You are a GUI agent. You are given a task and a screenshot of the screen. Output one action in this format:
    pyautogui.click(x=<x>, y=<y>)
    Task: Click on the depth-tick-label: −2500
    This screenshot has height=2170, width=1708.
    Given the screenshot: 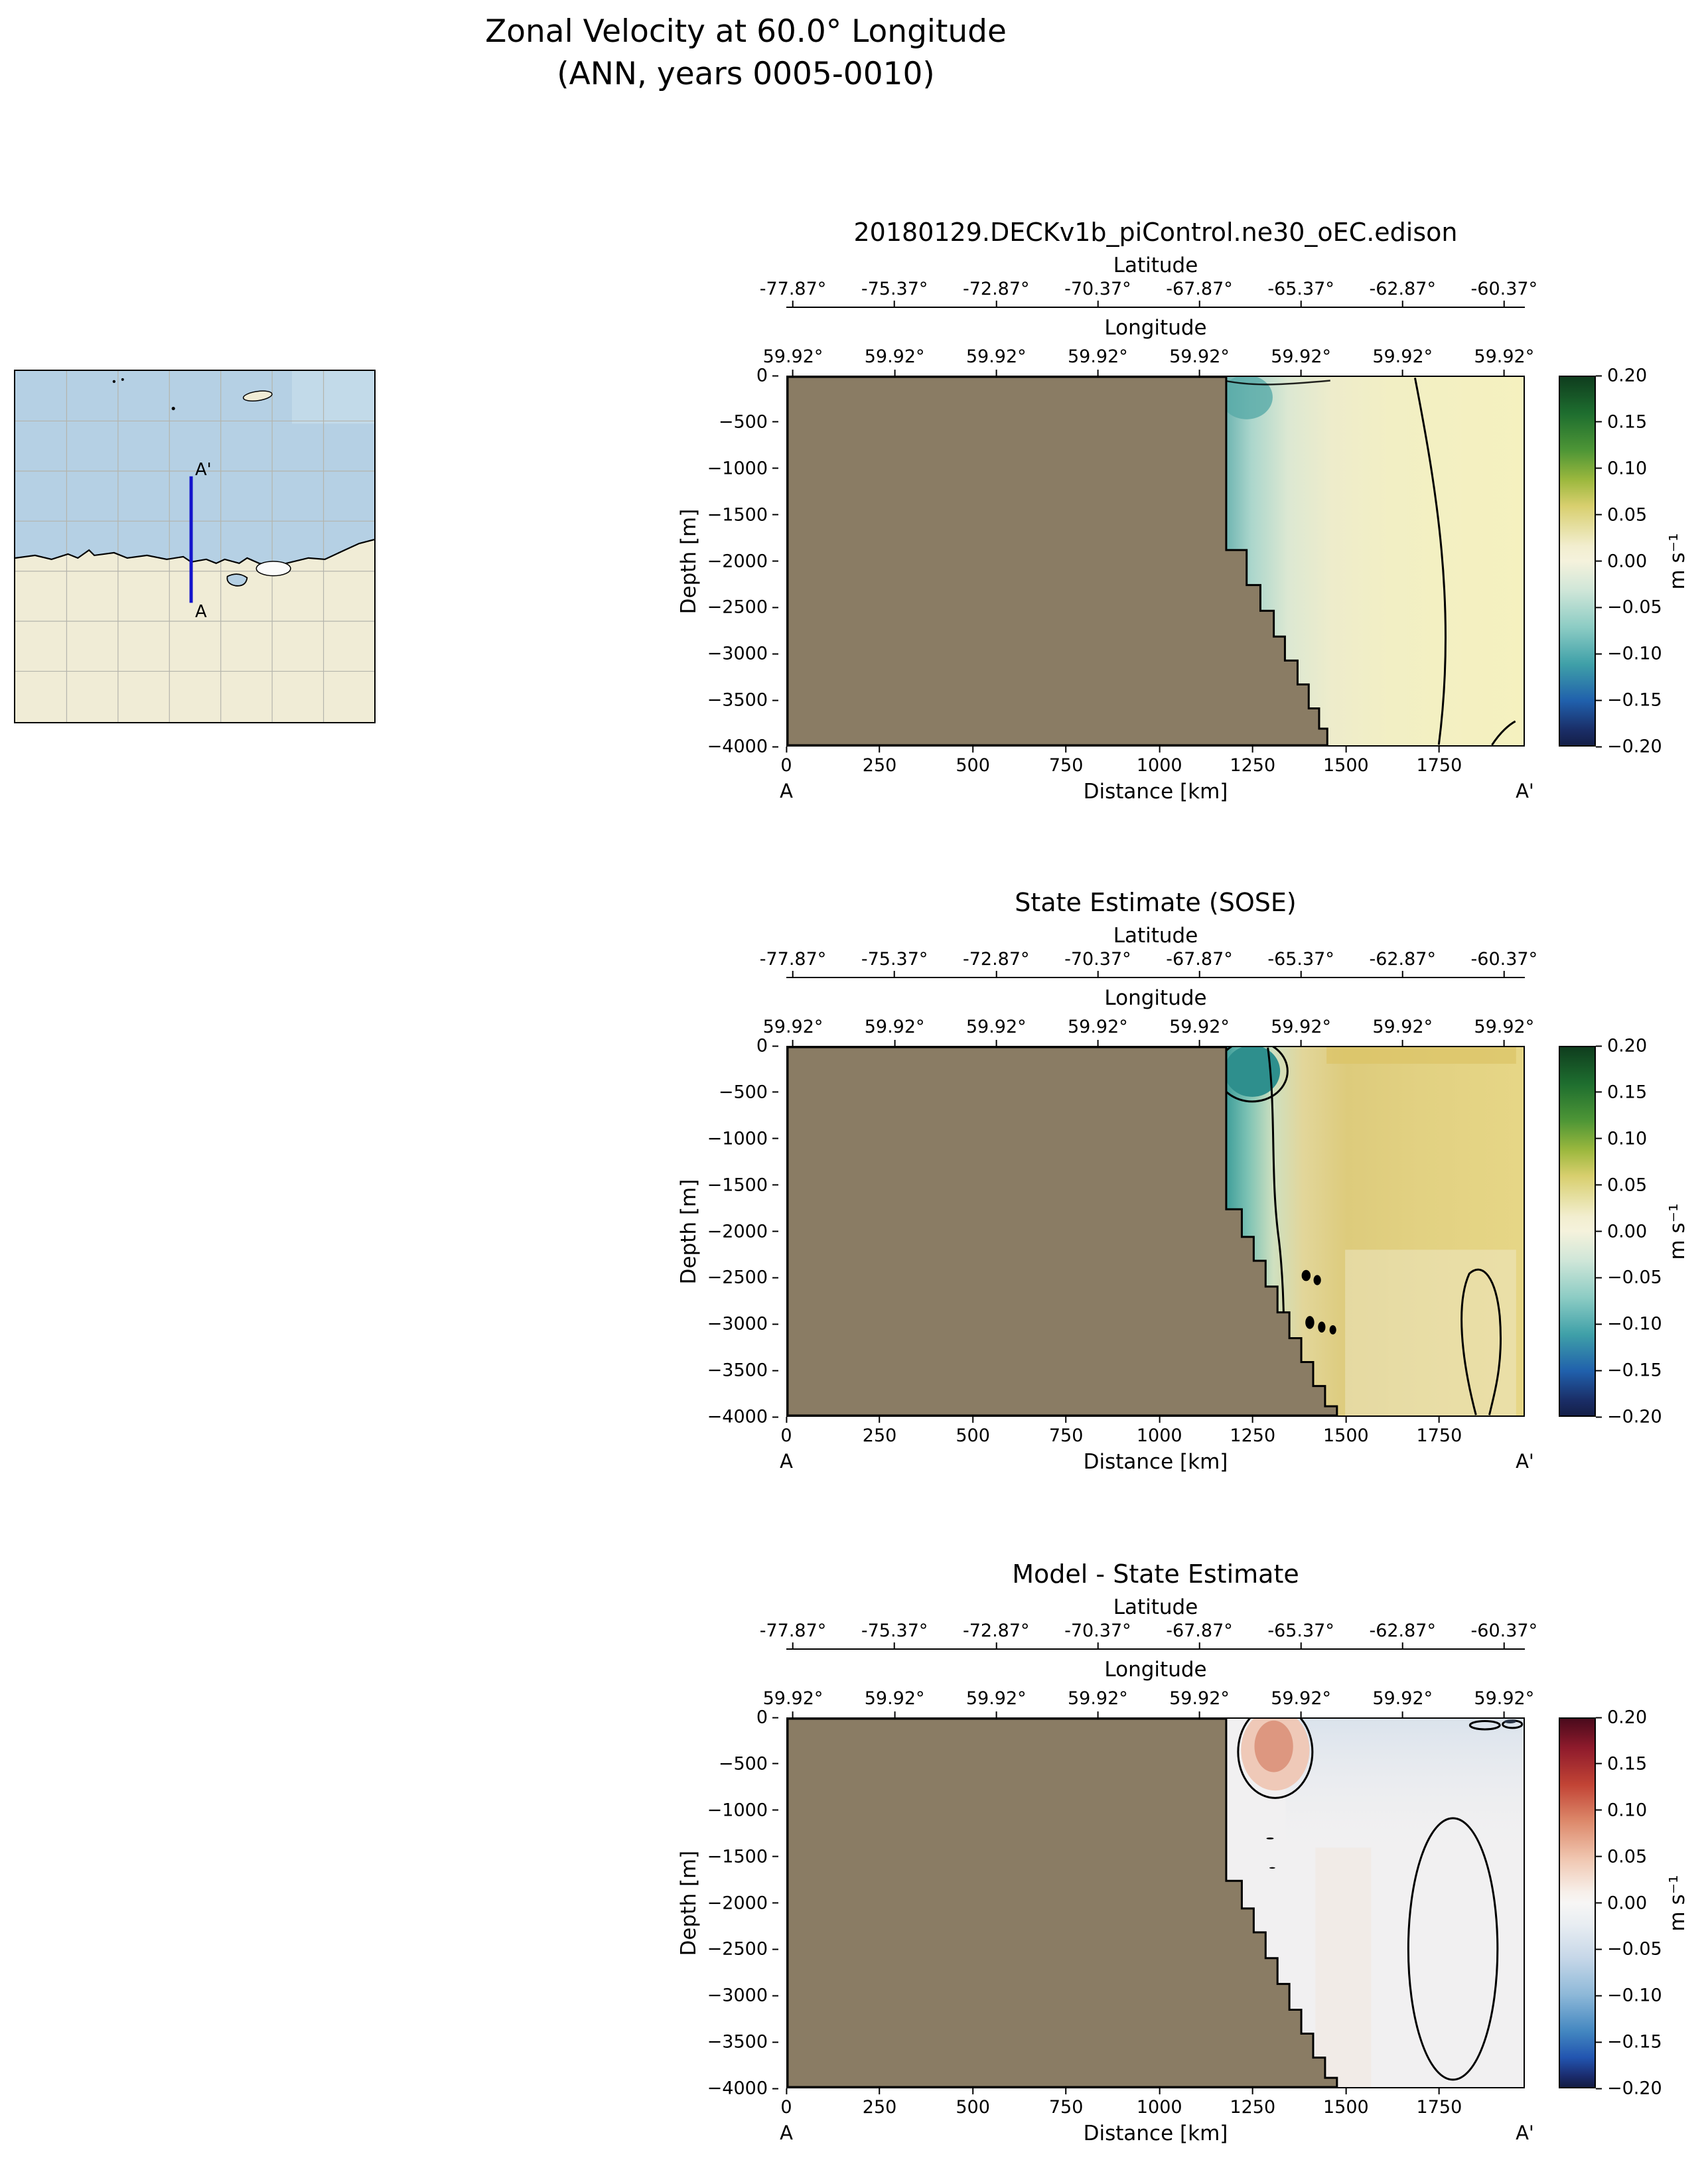 What is the action you would take?
    pyautogui.click(x=742, y=1950)
    